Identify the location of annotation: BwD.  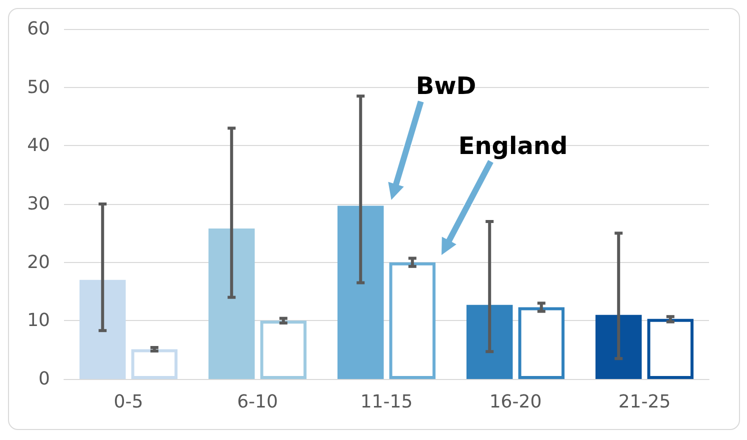
(446, 86).